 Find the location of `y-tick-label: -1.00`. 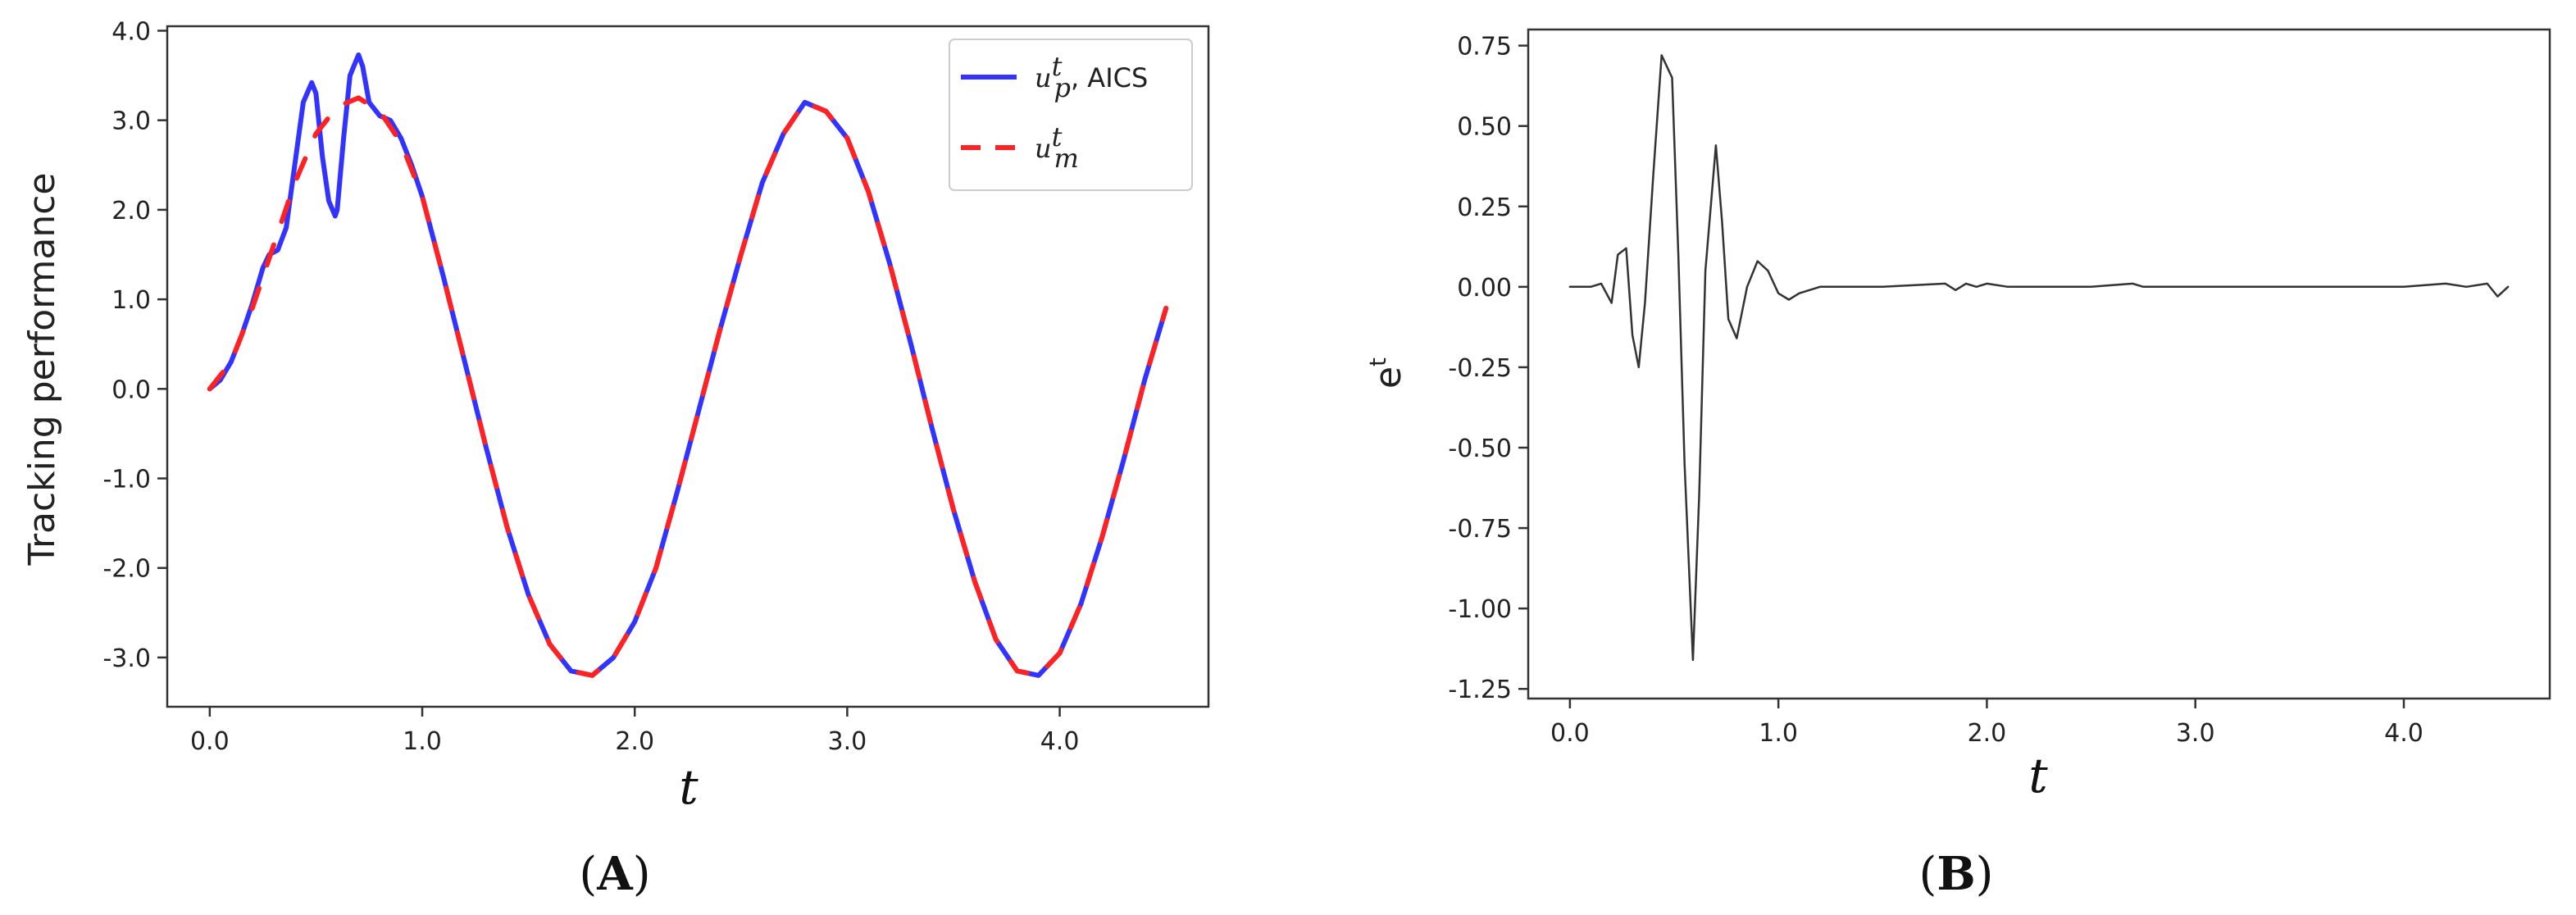

y-tick-label: -1.00 is located at coordinates (1480, 609).